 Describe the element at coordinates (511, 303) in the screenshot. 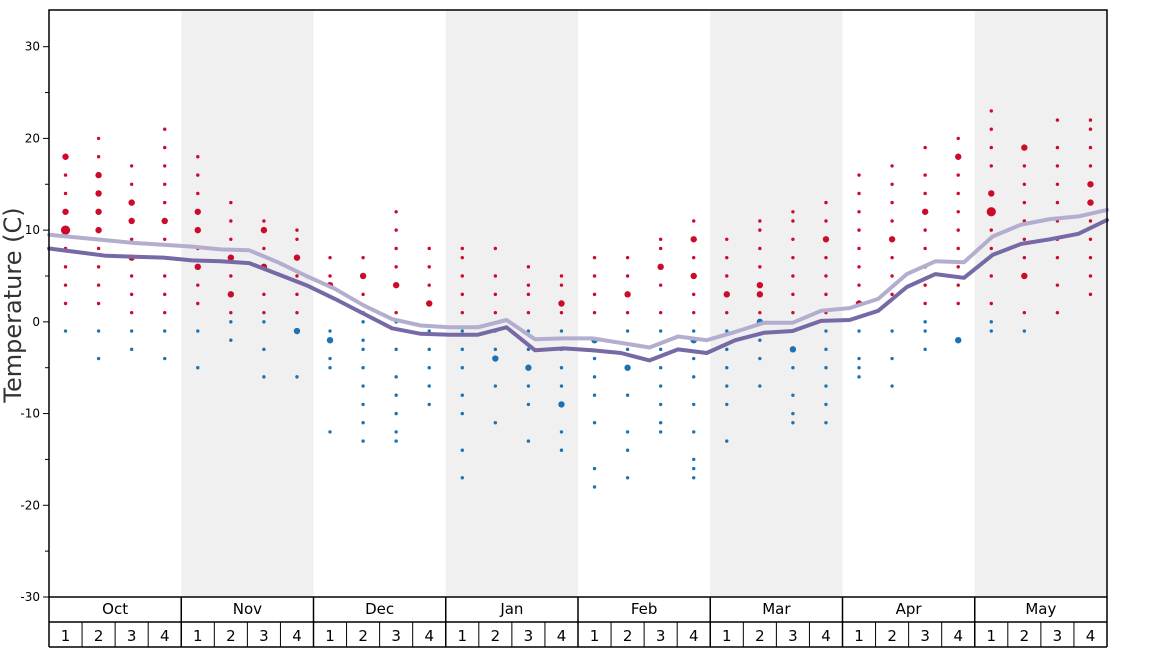

I see `month-band-jan` at that location.